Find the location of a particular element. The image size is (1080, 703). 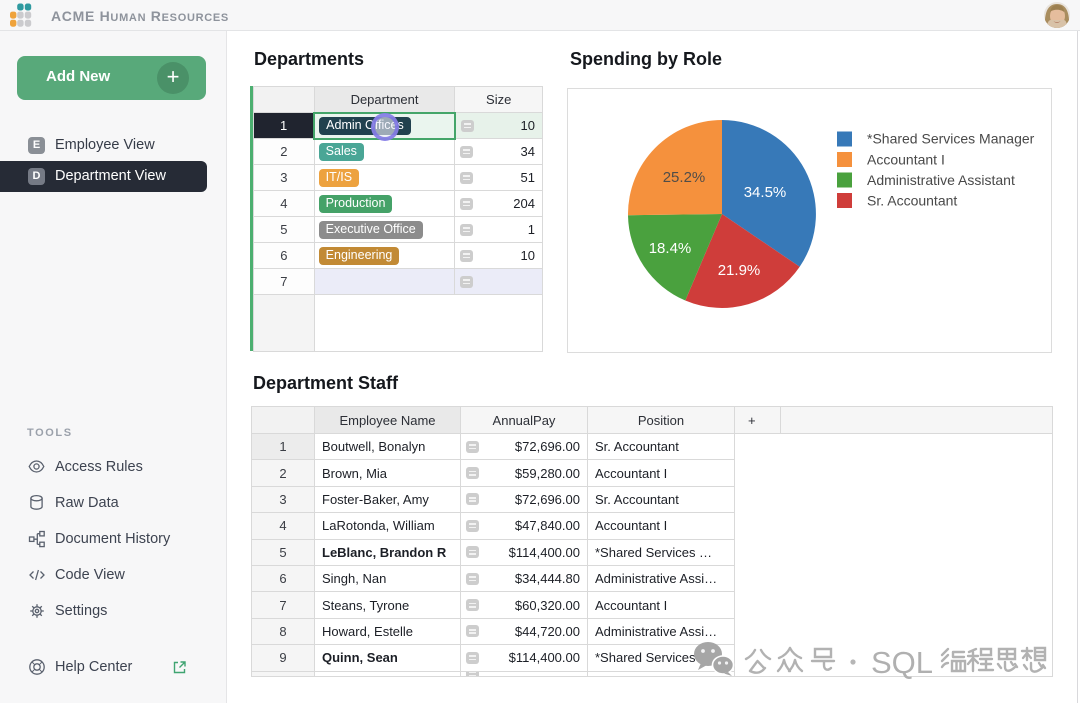

svg-text: 34.5% is located at coordinates (765, 192).